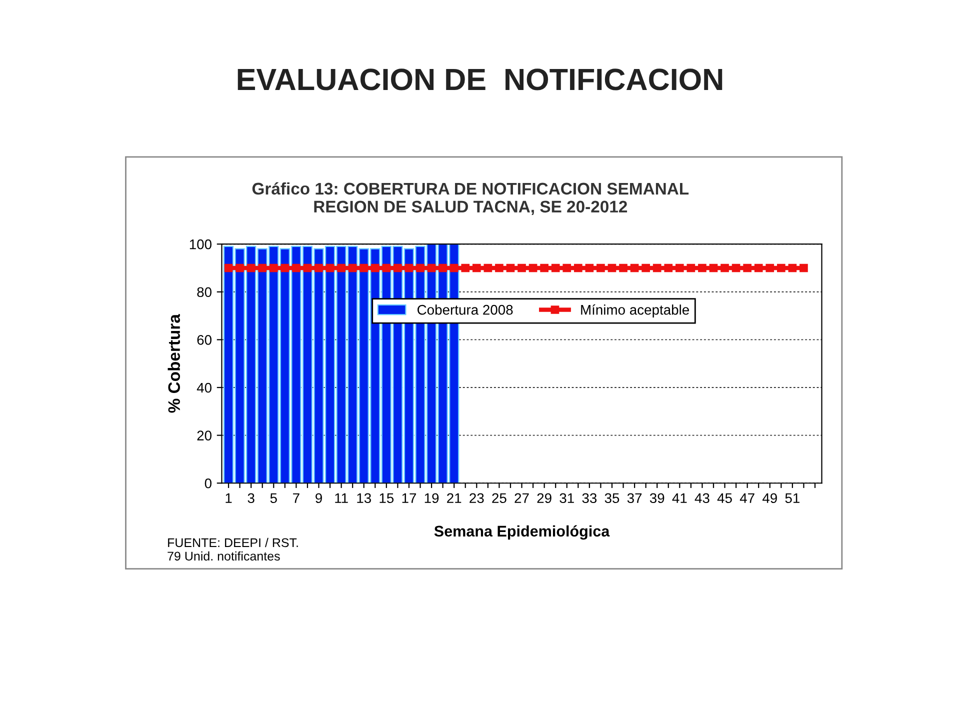 Image resolution: width=960 pixels, height=720 pixels. What do you see at coordinates (387, 498) in the screenshot?
I see `x-tick-label: 15` at bounding box center [387, 498].